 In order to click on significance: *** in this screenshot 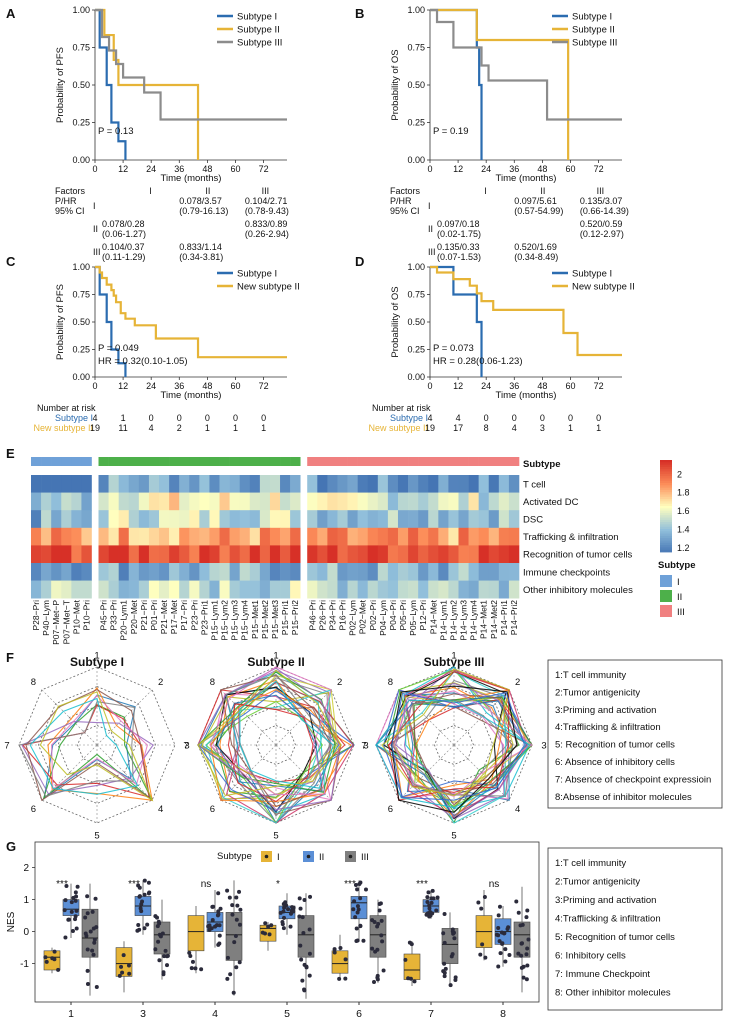, I will do `click(350, 884)`.